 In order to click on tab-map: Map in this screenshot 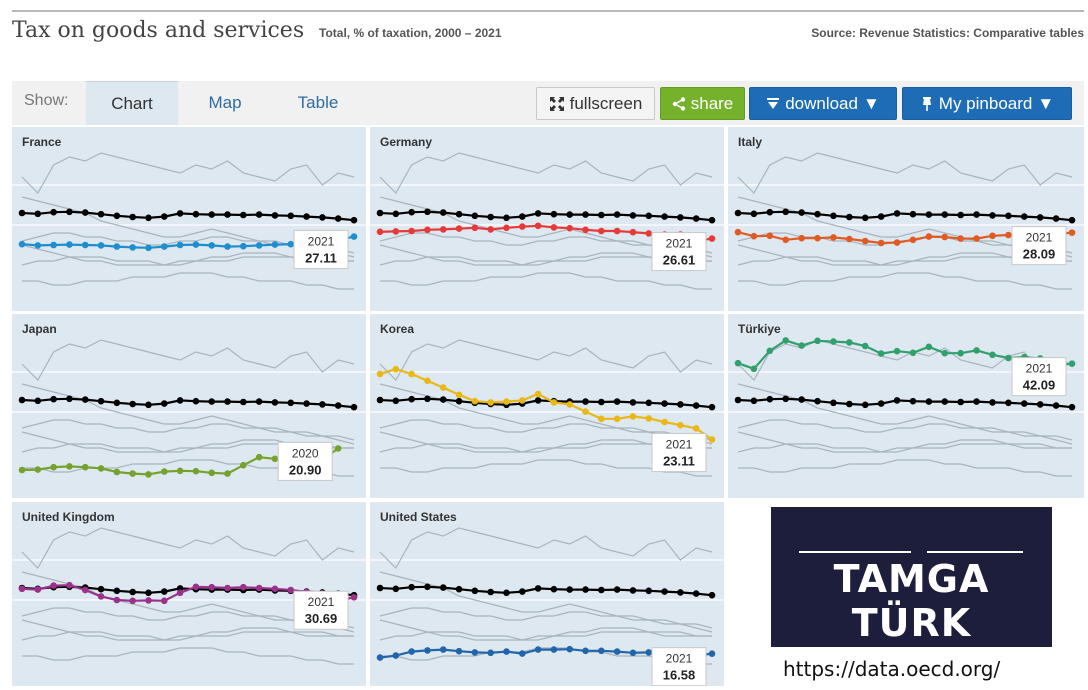, I will do `click(225, 102)`.